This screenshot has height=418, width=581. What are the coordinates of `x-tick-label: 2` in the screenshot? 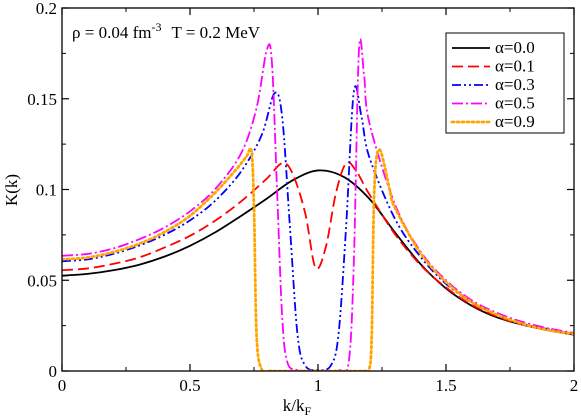 It's located at (574, 385).